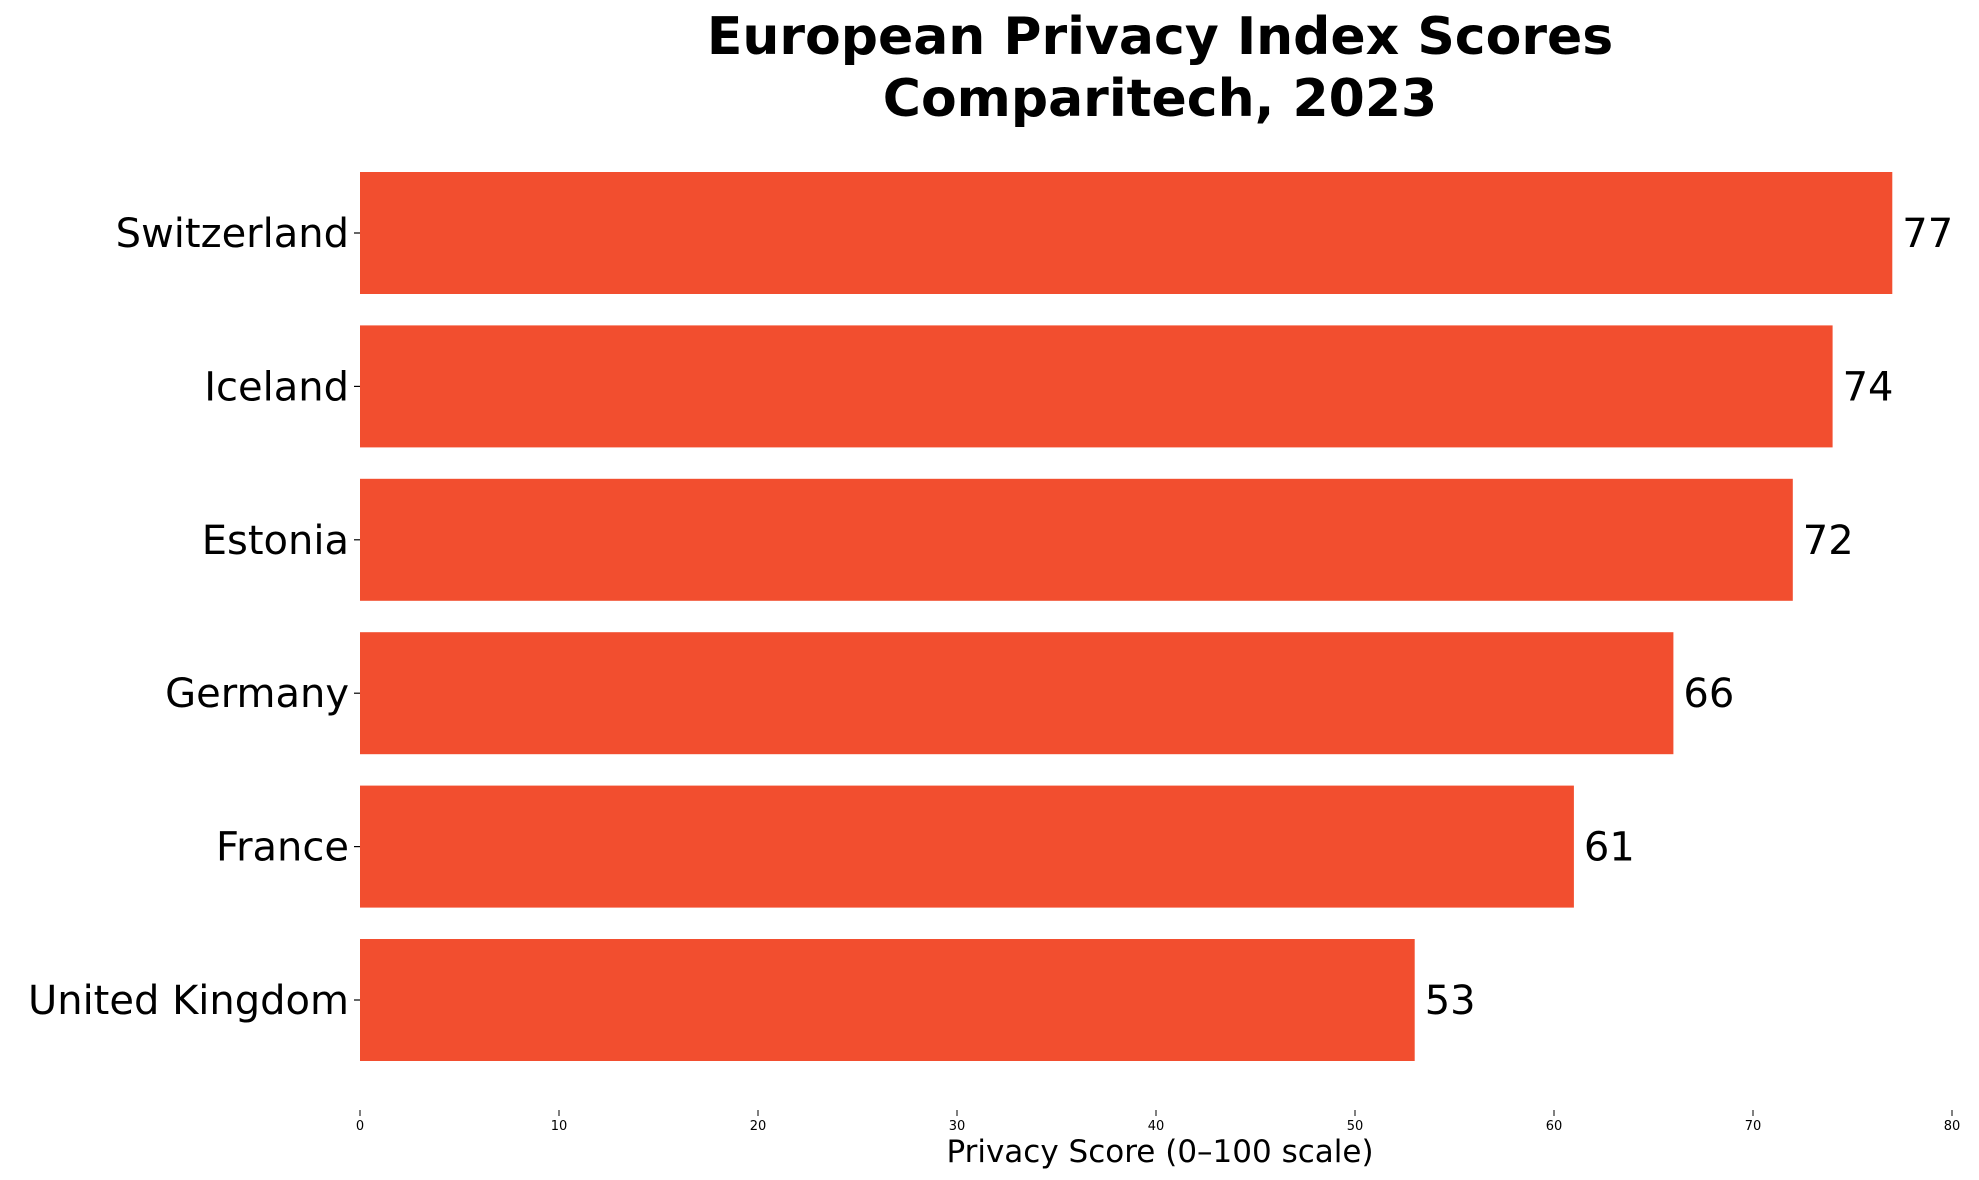  What do you see at coordinates (1159, 1152) in the screenshot?
I see `x-axis-label: Privacy Score (0–100 scale)` at bounding box center [1159, 1152].